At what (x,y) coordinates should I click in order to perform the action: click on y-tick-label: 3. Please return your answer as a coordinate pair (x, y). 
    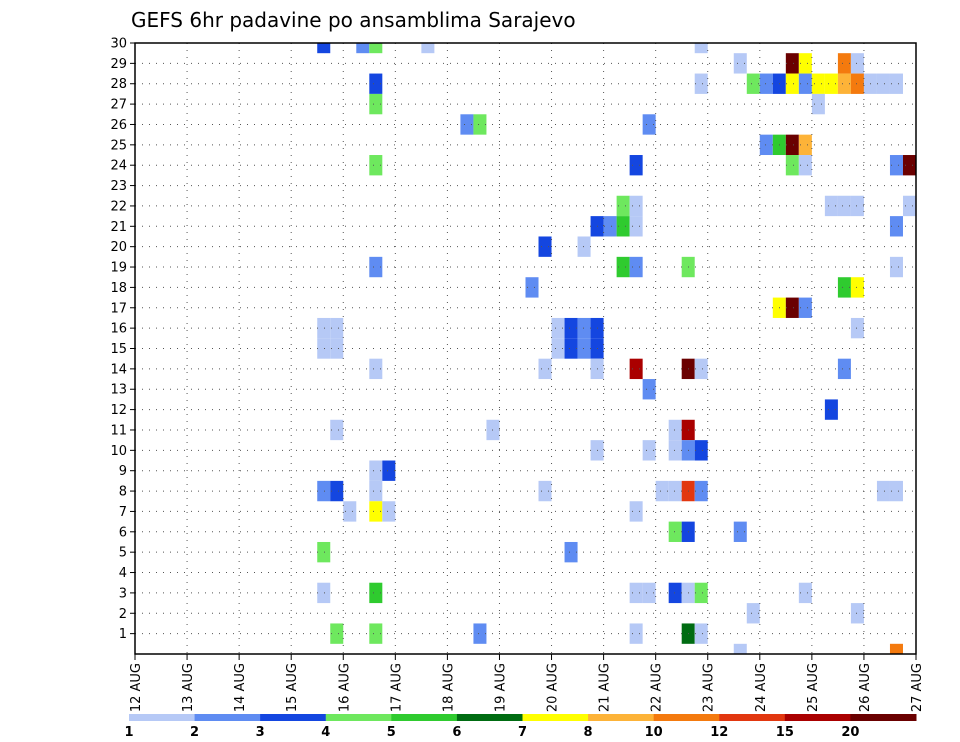
    Looking at the image, I should click on (123, 593).